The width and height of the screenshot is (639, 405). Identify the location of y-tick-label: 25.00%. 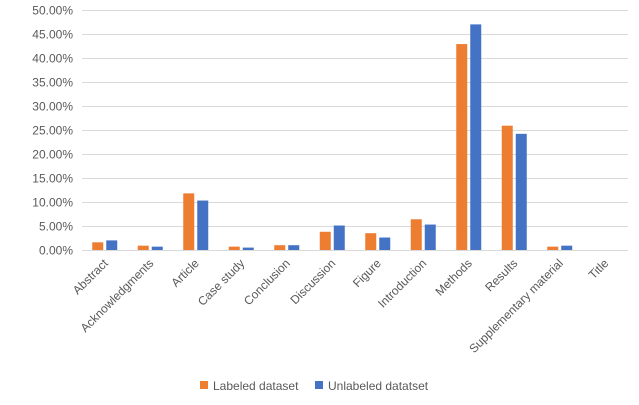
(52, 131).